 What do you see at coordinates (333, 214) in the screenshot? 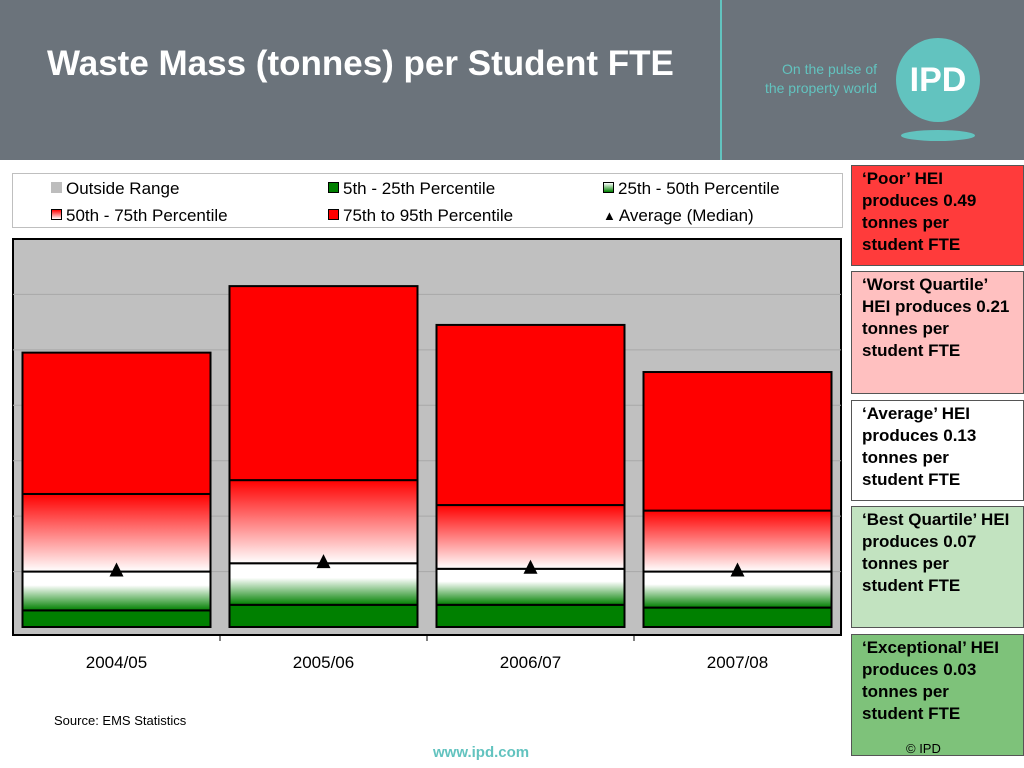
I see `legend-swatch-75th-95th` at bounding box center [333, 214].